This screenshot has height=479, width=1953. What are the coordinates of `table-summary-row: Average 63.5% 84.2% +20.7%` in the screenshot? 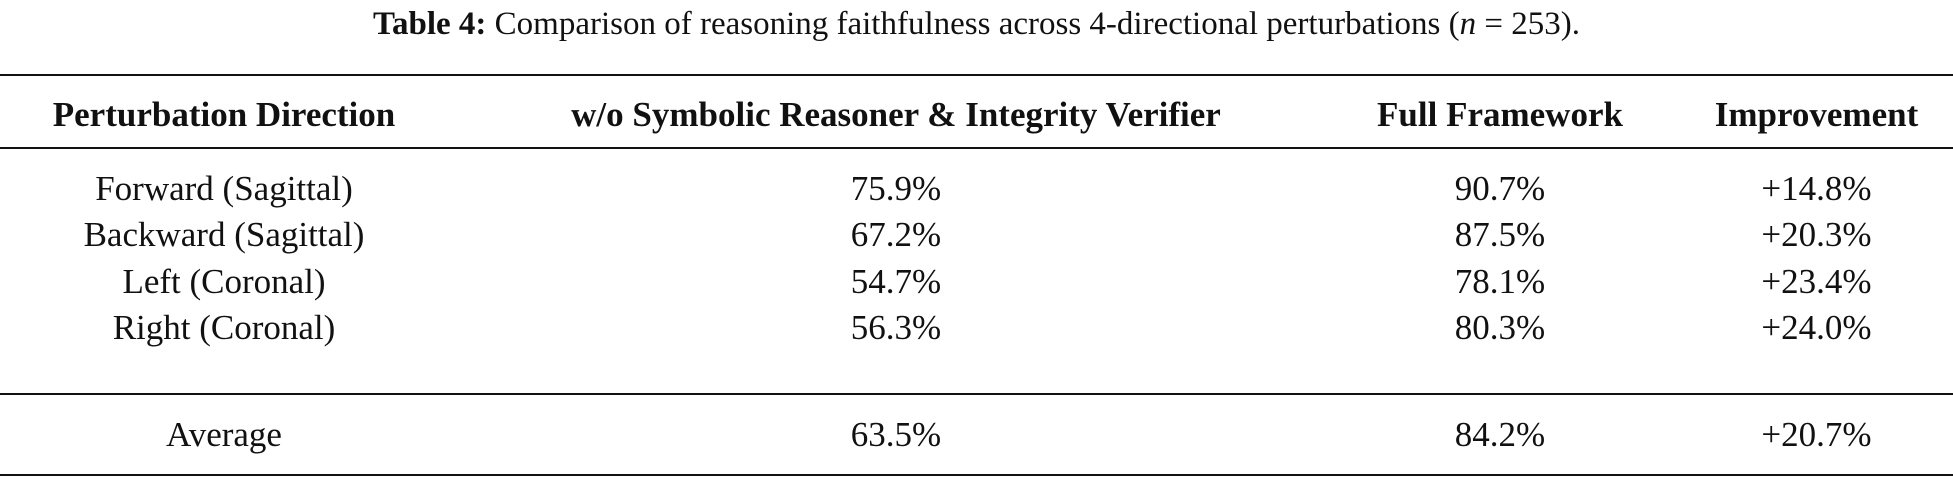 It's located at (976, 435).